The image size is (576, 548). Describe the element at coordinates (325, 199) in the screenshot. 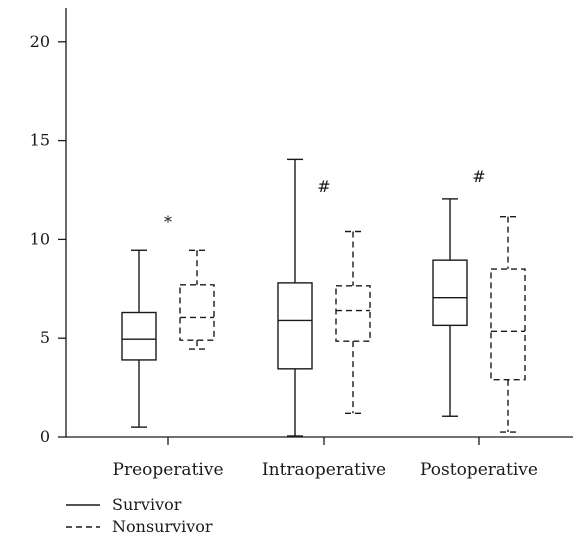

I see `annotations: * # #` at that location.